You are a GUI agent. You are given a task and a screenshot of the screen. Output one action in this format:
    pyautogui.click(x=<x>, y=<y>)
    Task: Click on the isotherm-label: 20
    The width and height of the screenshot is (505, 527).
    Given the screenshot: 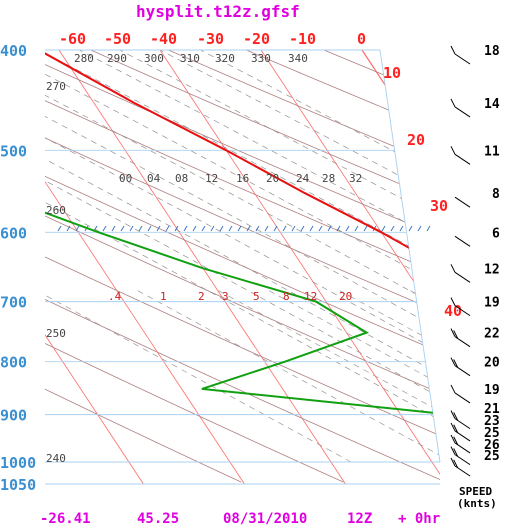 What is the action you would take?
    pyautogui.click(x=416, y=140)
    